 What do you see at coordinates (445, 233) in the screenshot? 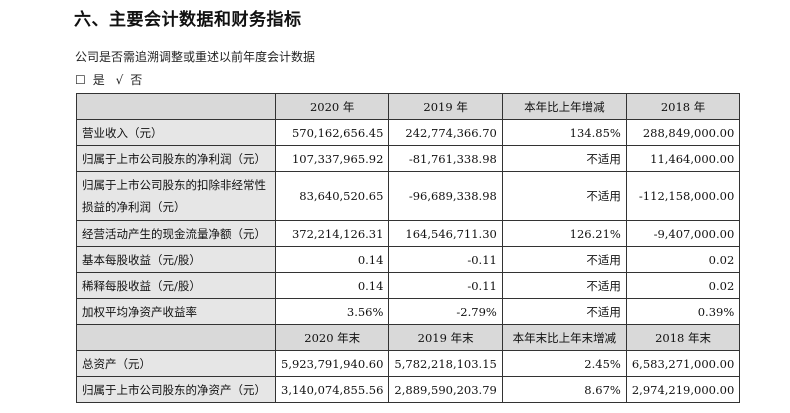
I see `cell-value: 164,546,711.30` at bounding box center [445, 233].